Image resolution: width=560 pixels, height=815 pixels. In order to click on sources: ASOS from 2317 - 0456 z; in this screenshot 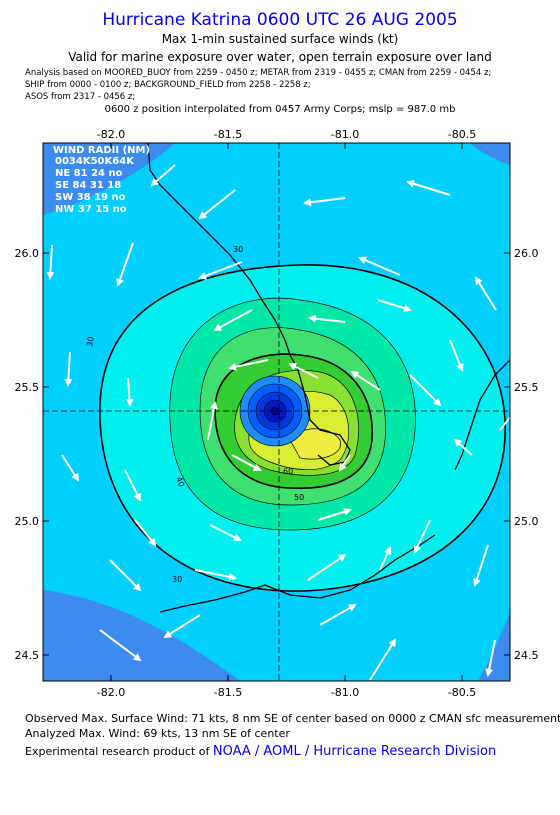, I will do `click(80, 97)`.